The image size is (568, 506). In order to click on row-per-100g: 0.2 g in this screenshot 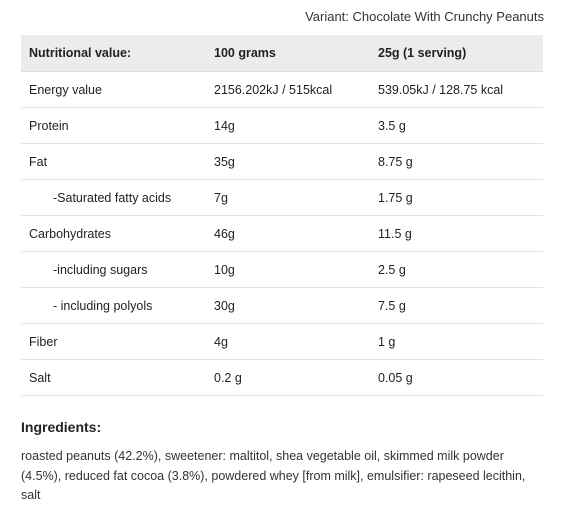, I will do `click(288, 377)`.